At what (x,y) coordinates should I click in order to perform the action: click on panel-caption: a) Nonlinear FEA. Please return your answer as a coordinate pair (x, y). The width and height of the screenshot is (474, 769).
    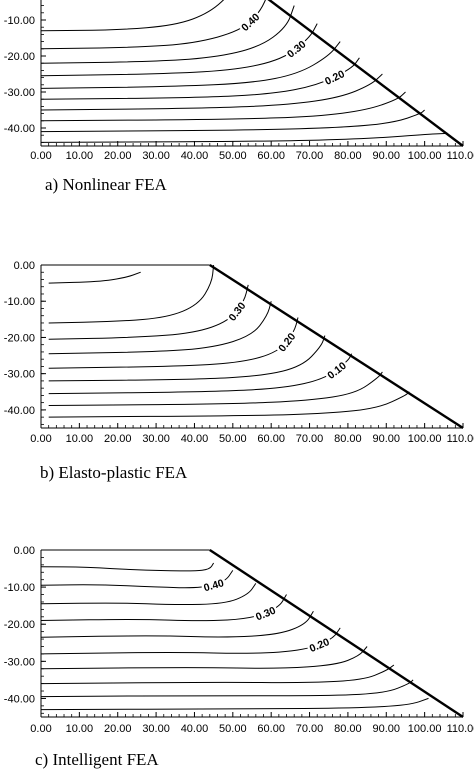
    Looking at the image, I should click on (106, 184).